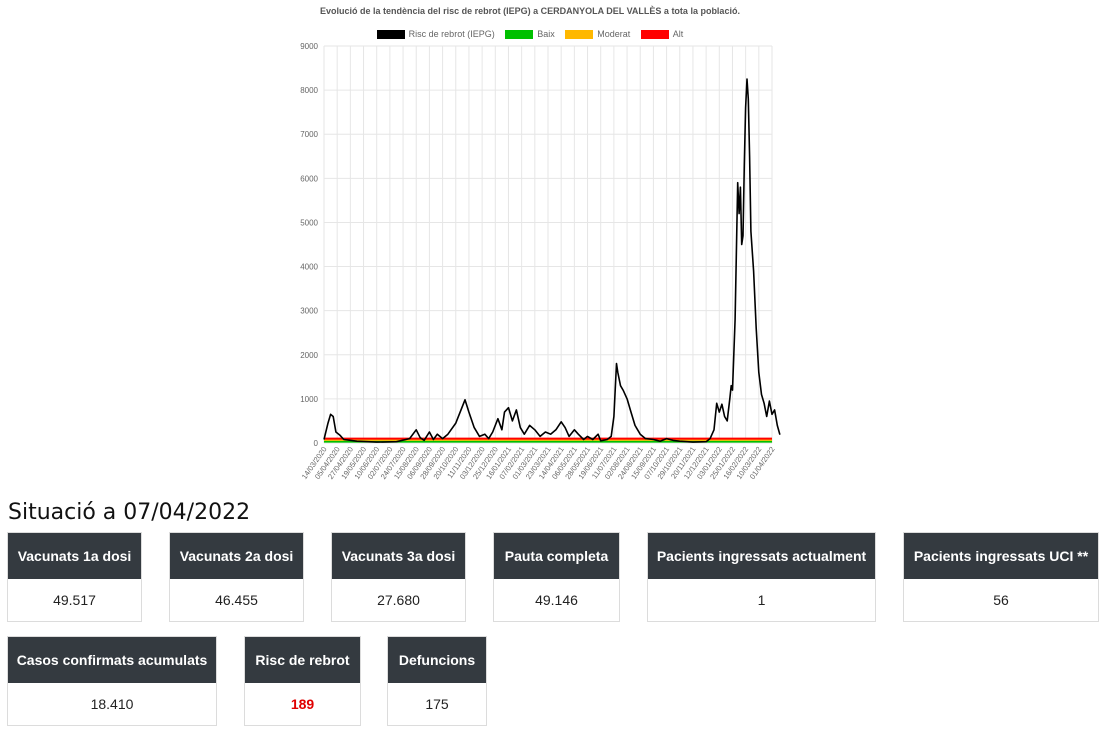  Describe the element at coordinates (579, 34) in the screenshot. I see `legend-swatch-moderat` at that location.